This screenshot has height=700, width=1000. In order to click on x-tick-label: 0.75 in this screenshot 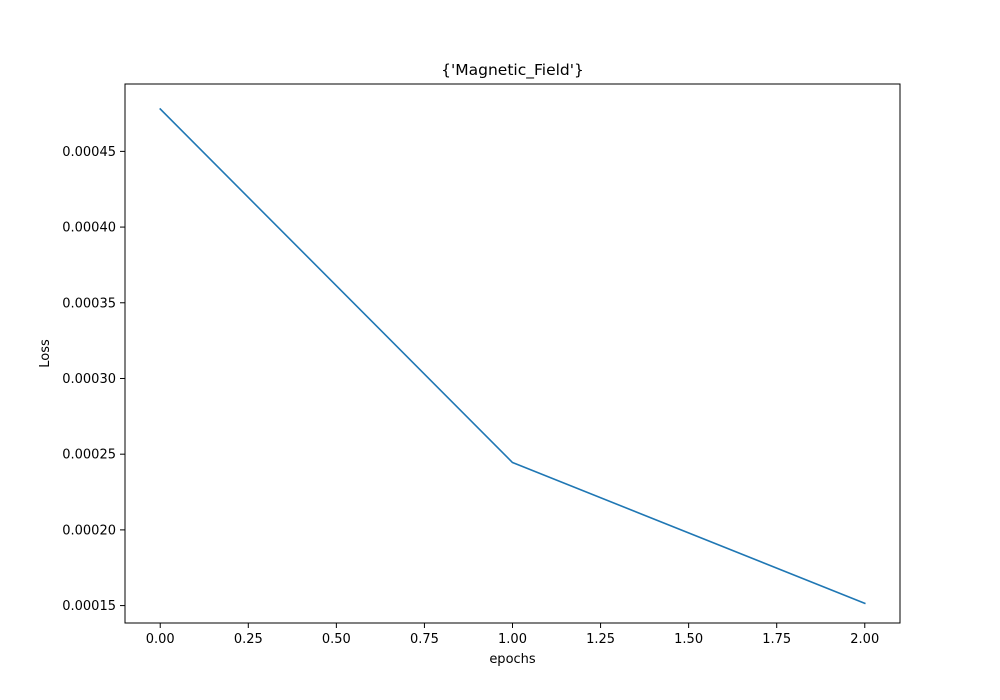, I will do `click(424, 639)`.